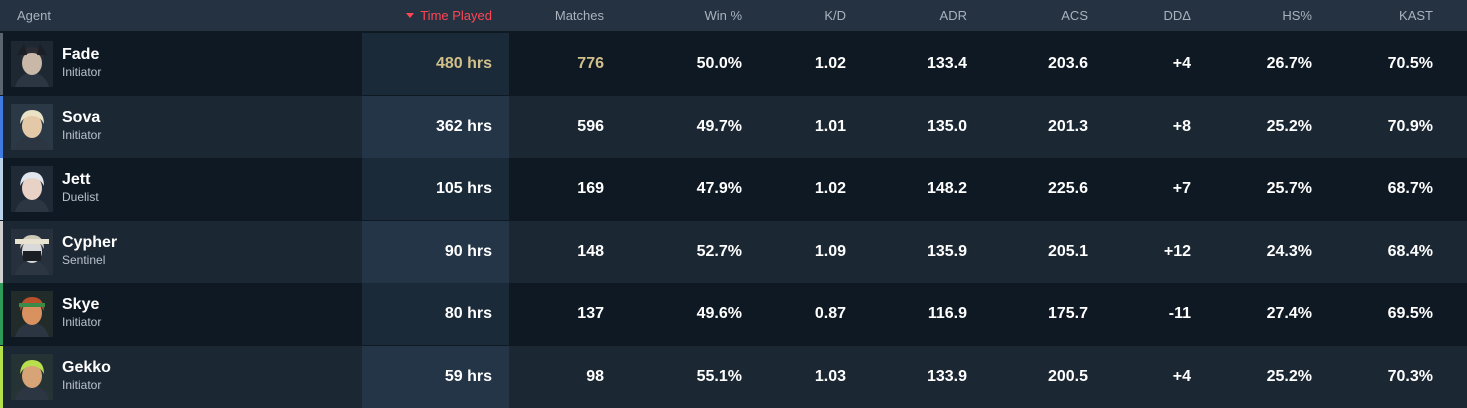 The height and width of the screenshot is (408, 1467). I want to click on cell-adr: 116.9, so click(947, 313).